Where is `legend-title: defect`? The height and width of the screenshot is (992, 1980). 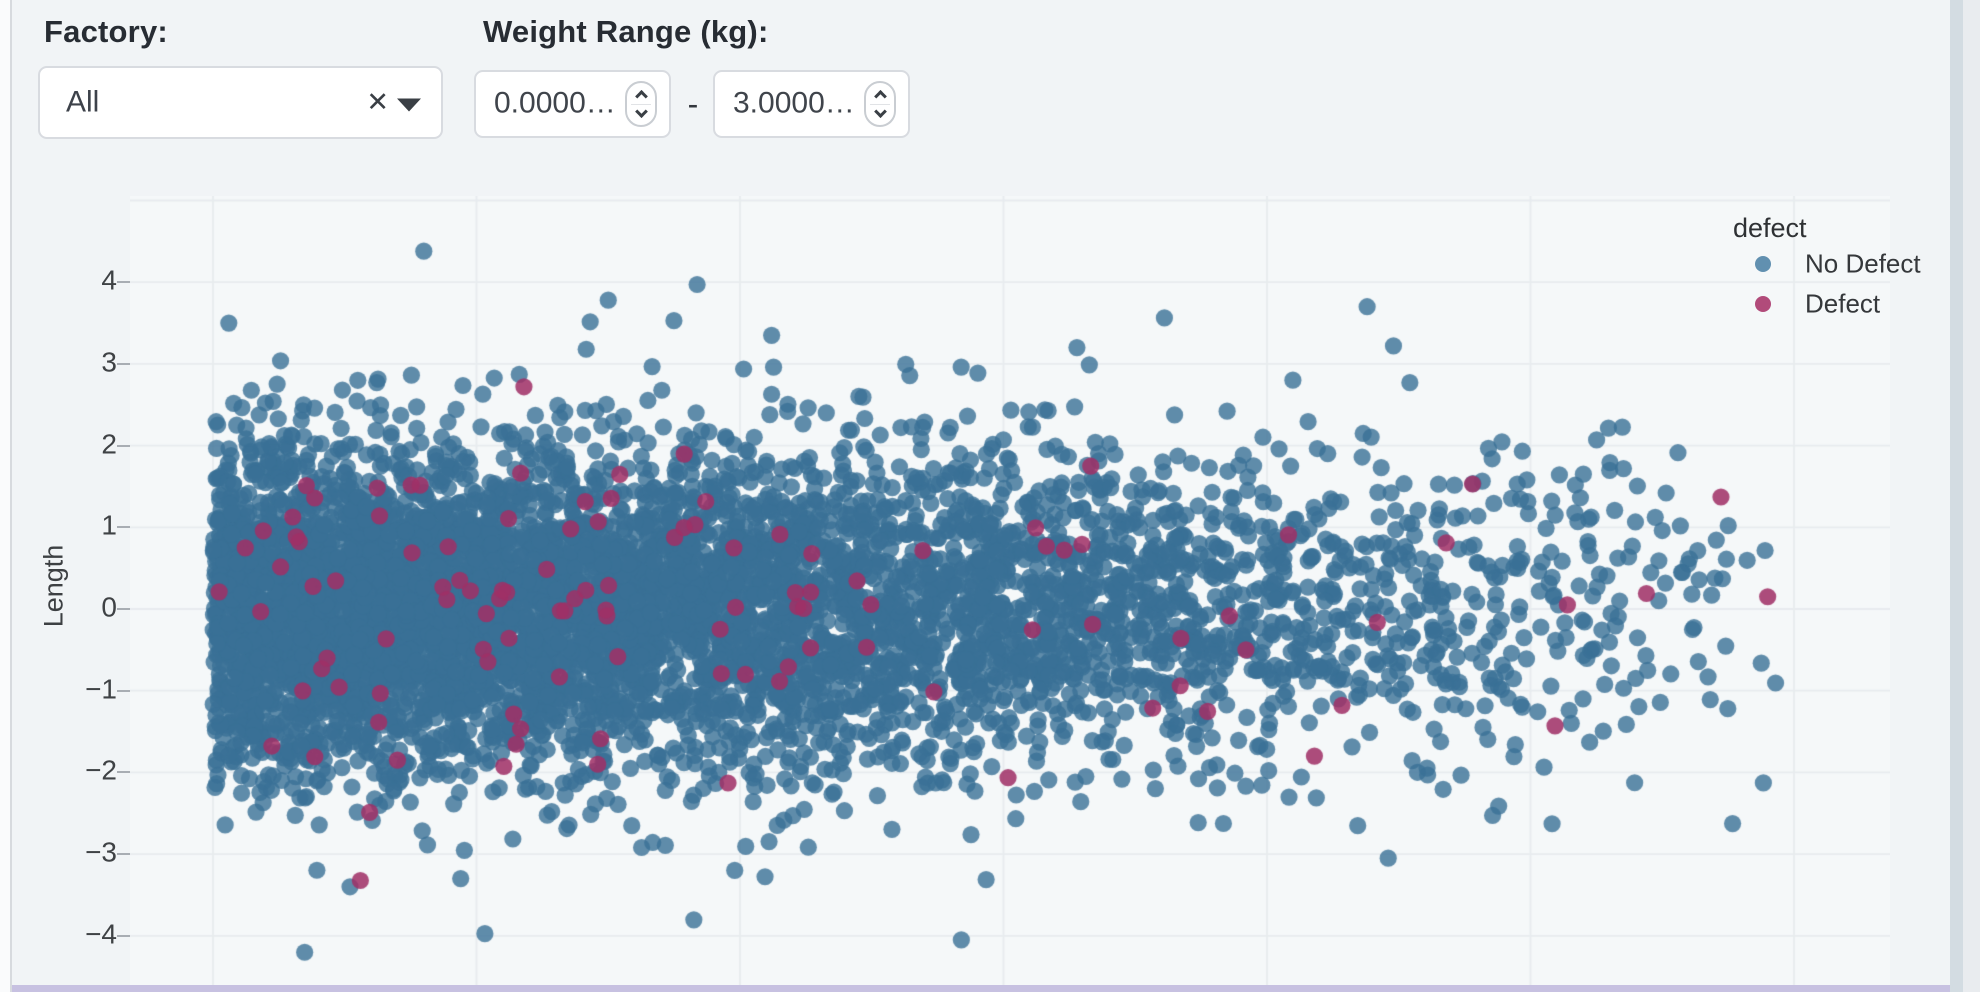 legend-title: defect is located at coordinates (1770, 228).